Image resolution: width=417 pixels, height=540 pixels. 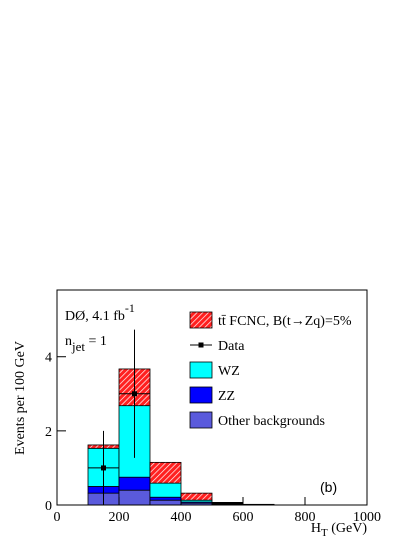 I want to click on x-tick-label: 400, so click(x=181, y=517).